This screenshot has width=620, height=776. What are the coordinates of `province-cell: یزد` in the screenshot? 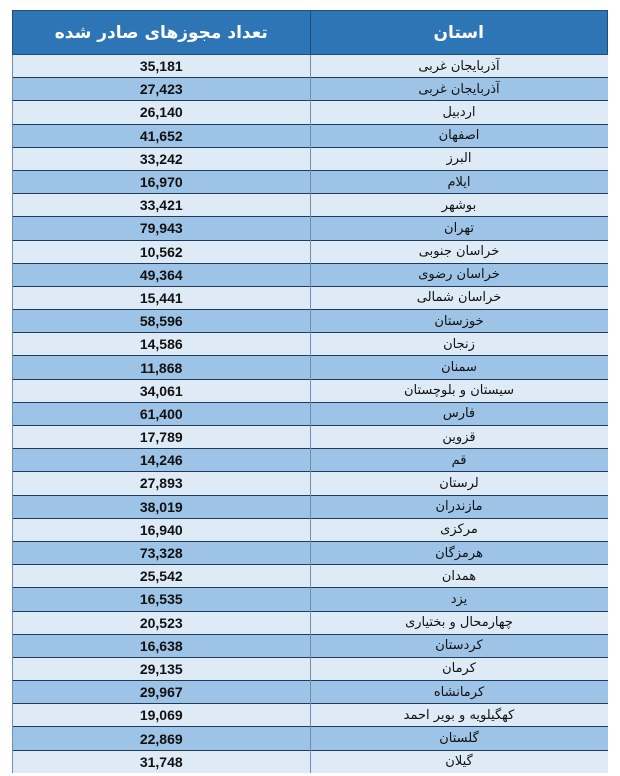 It's located at (458, 599).